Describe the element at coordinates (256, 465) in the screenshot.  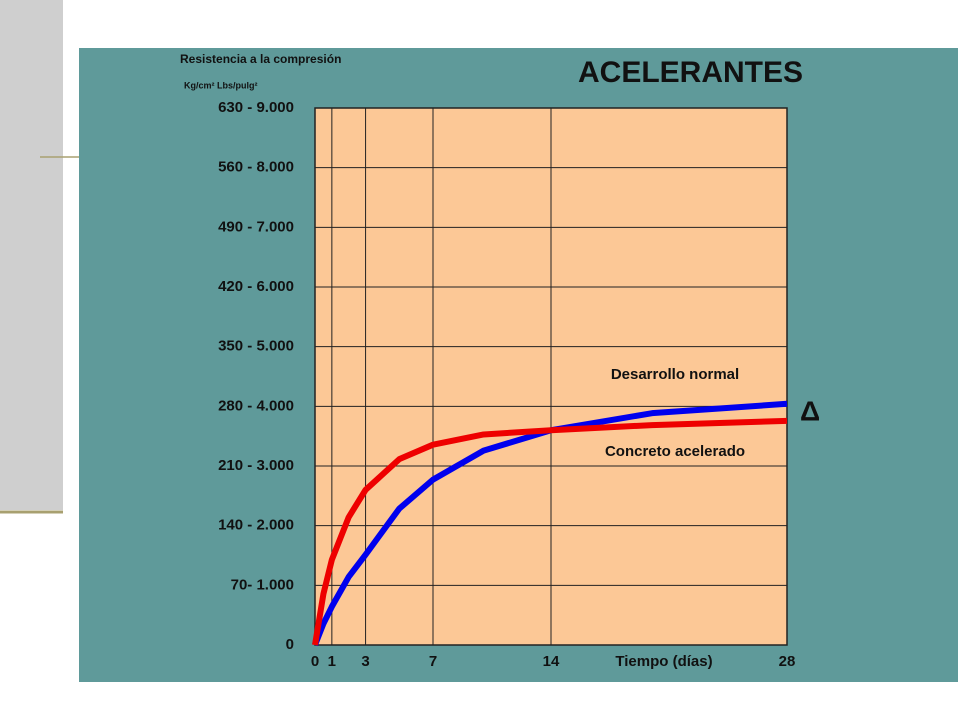
I see `y-tick-label: 210 - 3.000` at that location.